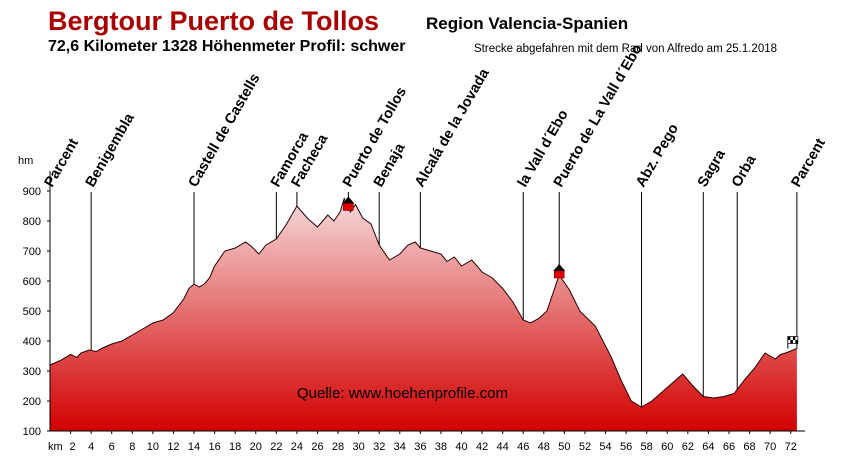 The width and height of the screenshot is (850, 457). I want to click on x-axis-unit-label: km, so click(55, 447).